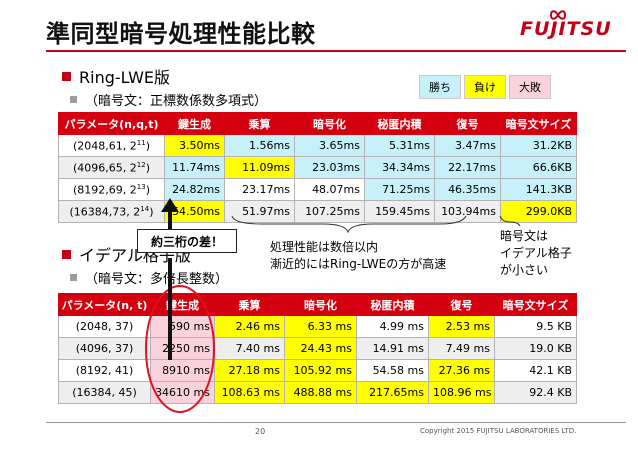  Describe the element at coordinates (392, 326) in the screenshot. I see `value-cell: 4.99 ms` at that location.